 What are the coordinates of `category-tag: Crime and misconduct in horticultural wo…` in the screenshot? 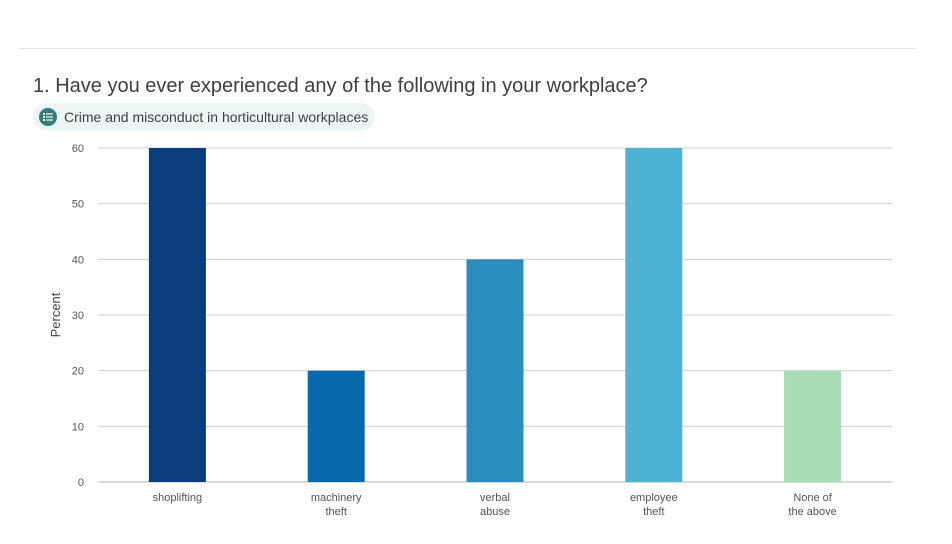 It's located at (204, 117).